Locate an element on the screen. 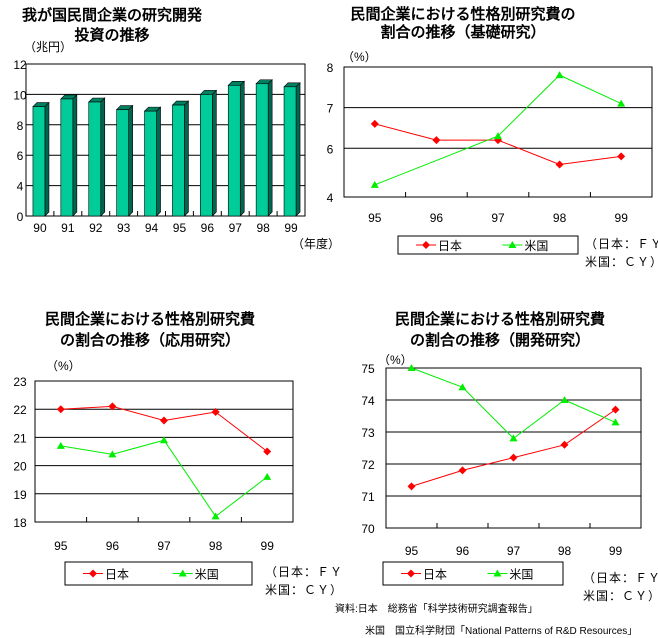 This screenshot has height=638, width=658. chart-title-line: 割合の推移（基礎研究） is located at coordinates (462, 32).